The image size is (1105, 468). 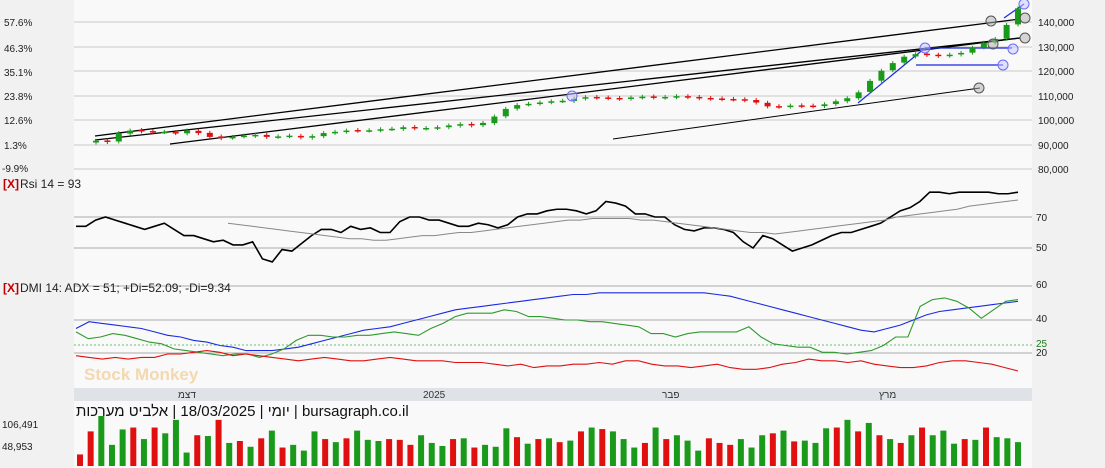 What do you see at coordinates (11, 184) in the screenshot?
I see `rsi-close-button: [X]` at bounding box center [11, 184].